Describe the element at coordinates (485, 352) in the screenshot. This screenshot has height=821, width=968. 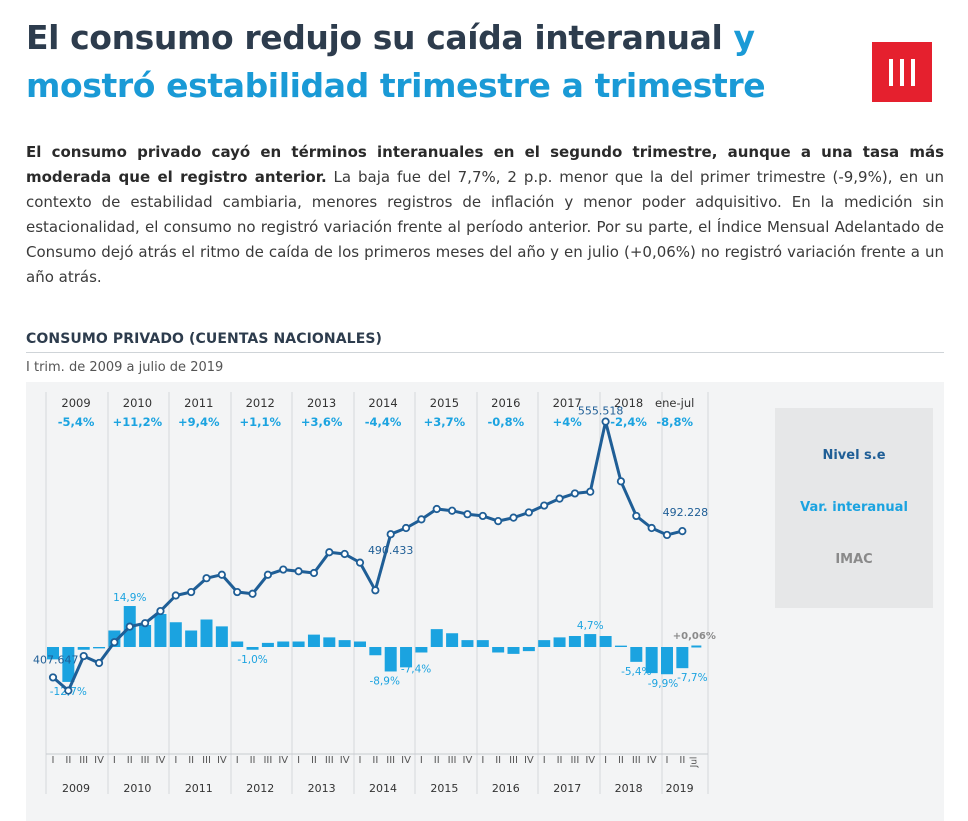
I see `chart-title-rule` at that location.